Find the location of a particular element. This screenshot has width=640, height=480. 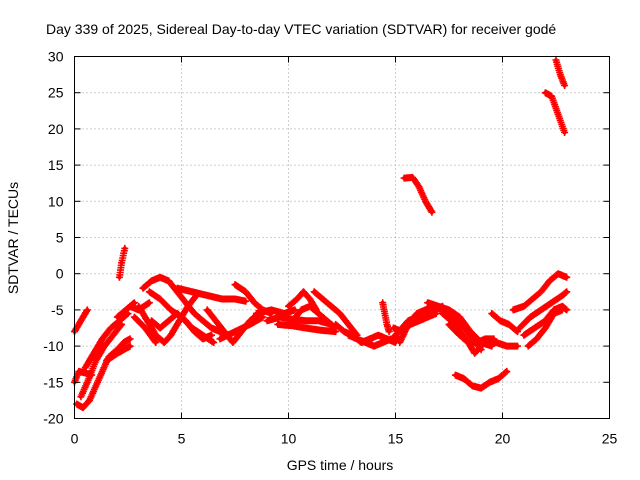

y-tick-label: -5 is located at coordinates (57, 310).